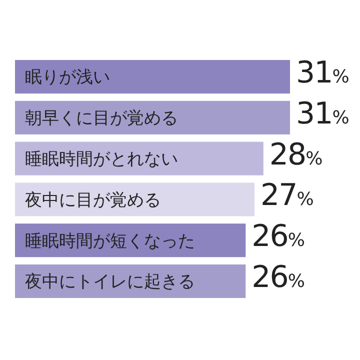  What do you see at coordinates (110, 282) in the screenshot?
I see `y-tick-label: 夜中にトイレに起きる` at bounding box center [110, 282].